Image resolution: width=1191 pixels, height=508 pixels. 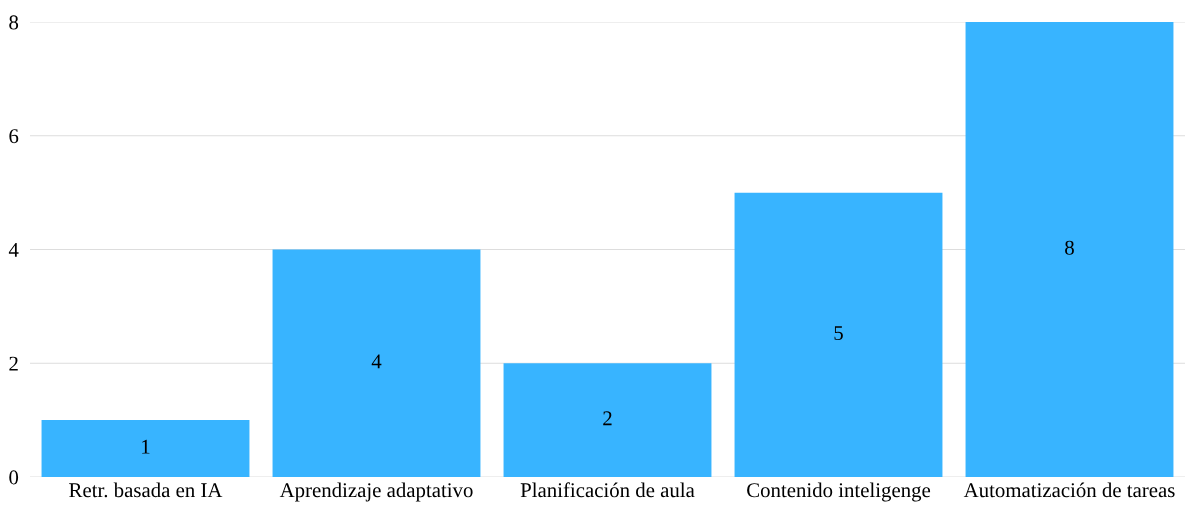 I want to click on y-tick-label: 4, so click(x=13, y=250).